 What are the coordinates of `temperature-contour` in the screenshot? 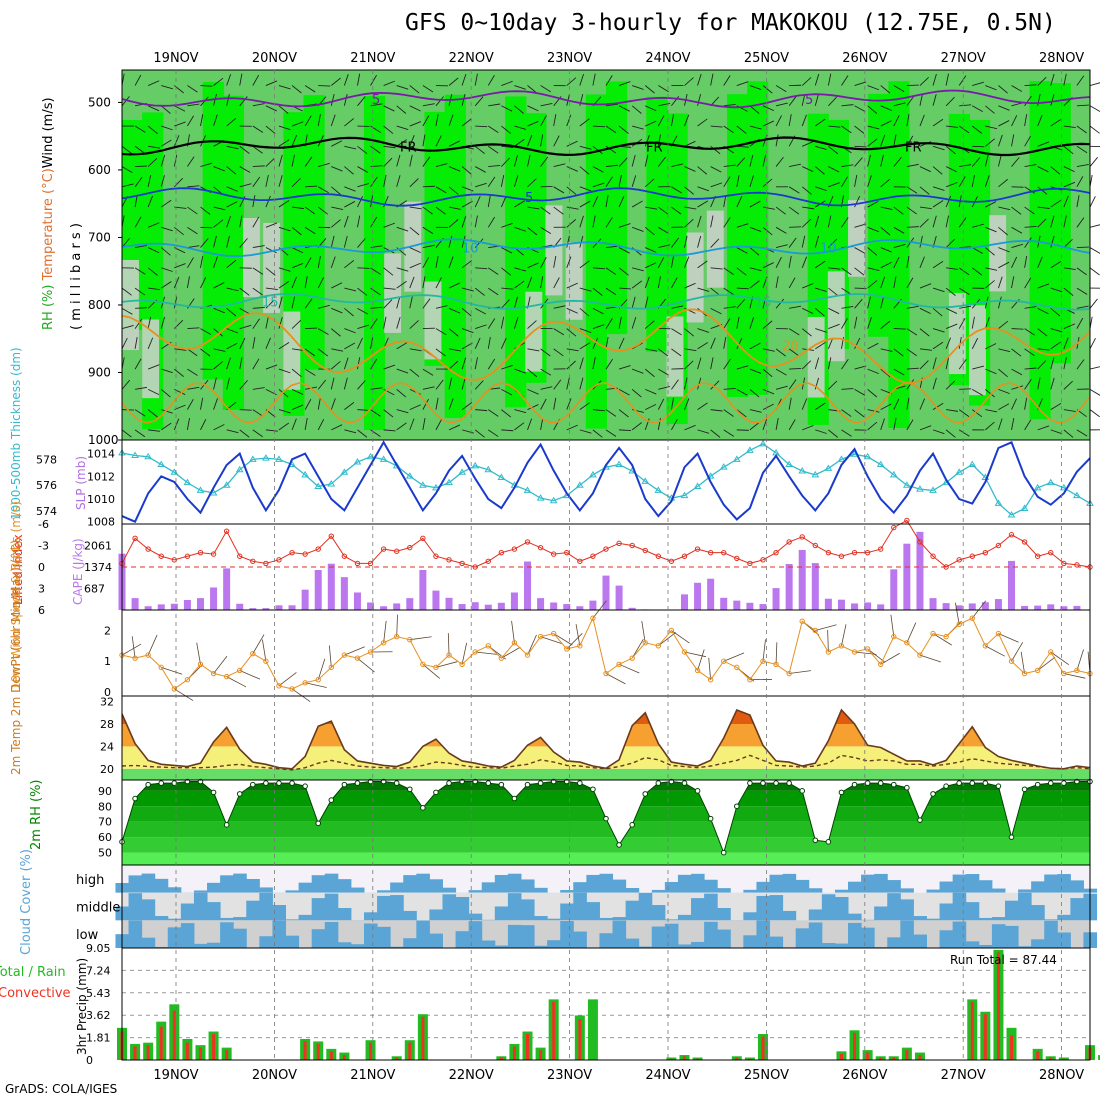 It's located at (606, 146).